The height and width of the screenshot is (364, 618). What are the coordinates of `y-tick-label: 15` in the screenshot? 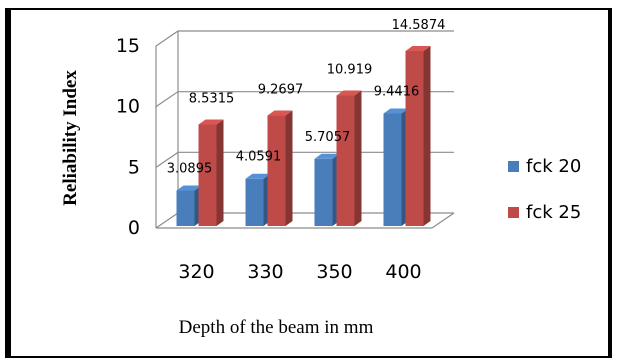 It's located at (128, 46).